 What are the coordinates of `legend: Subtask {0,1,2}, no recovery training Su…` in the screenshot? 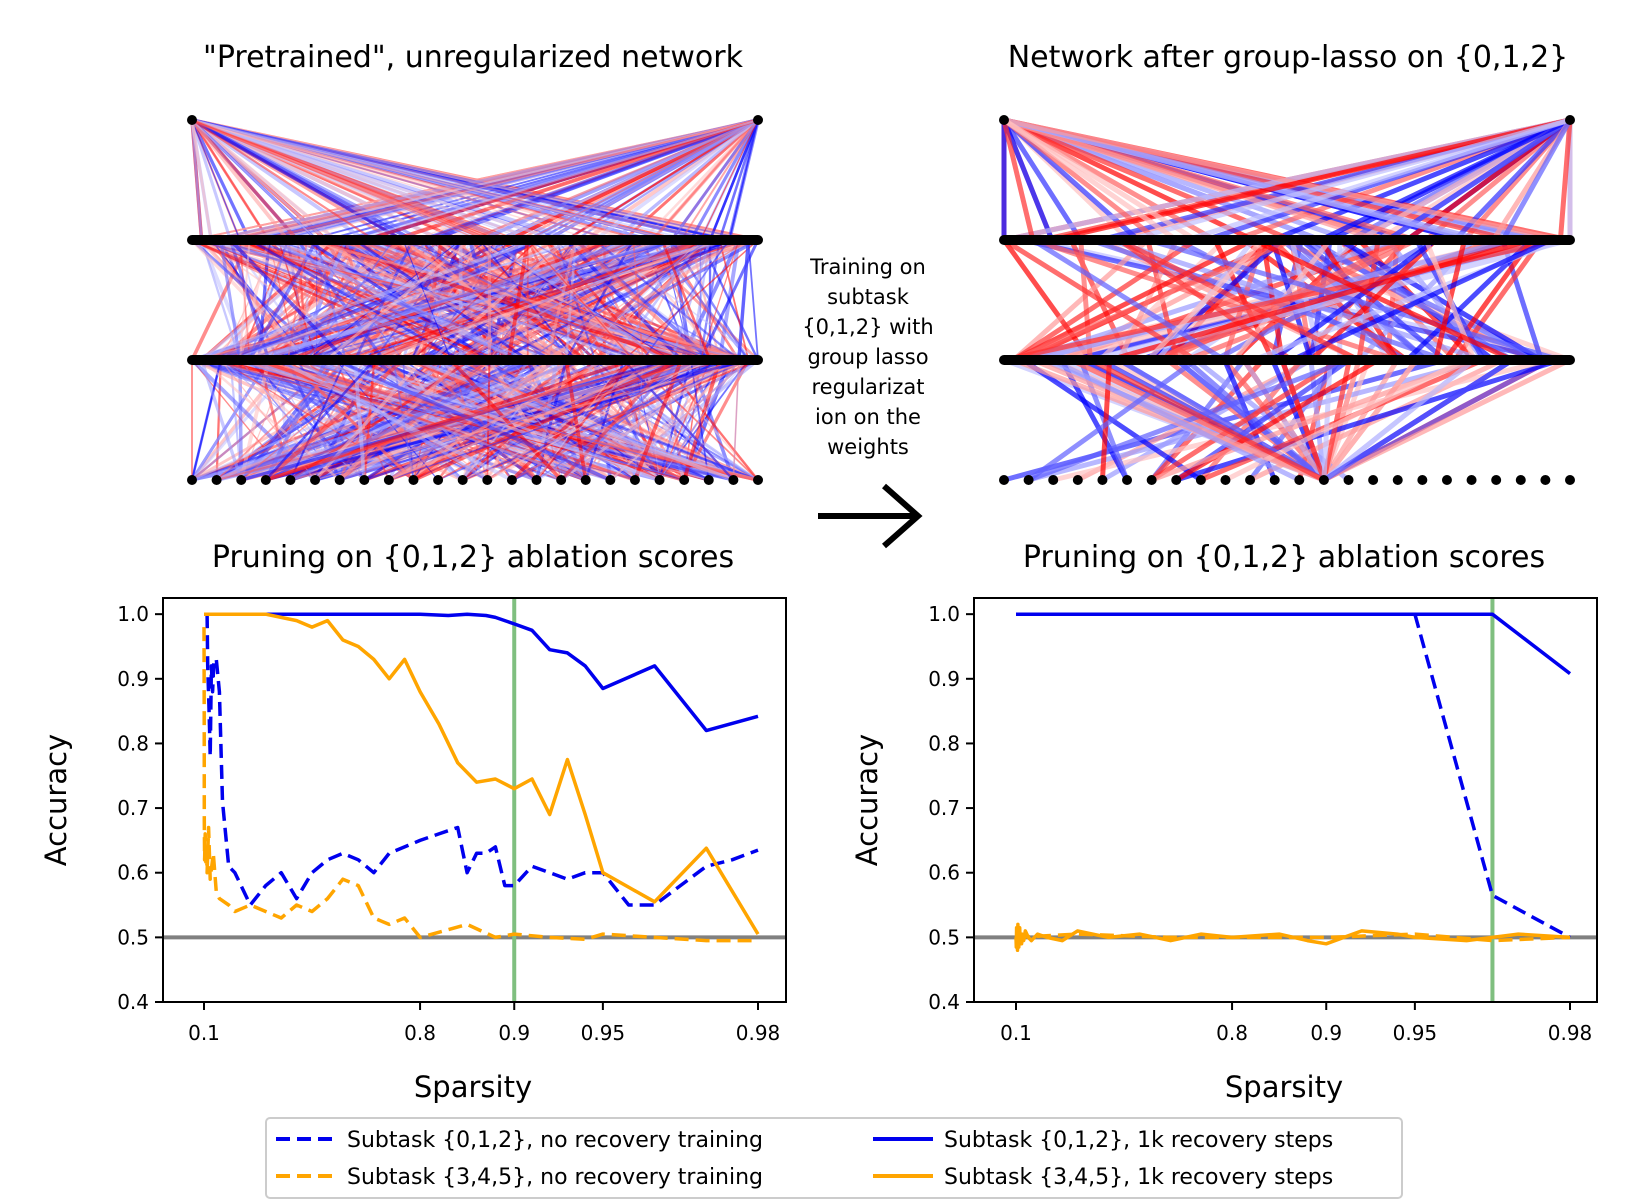 It's located at (834, 1158).